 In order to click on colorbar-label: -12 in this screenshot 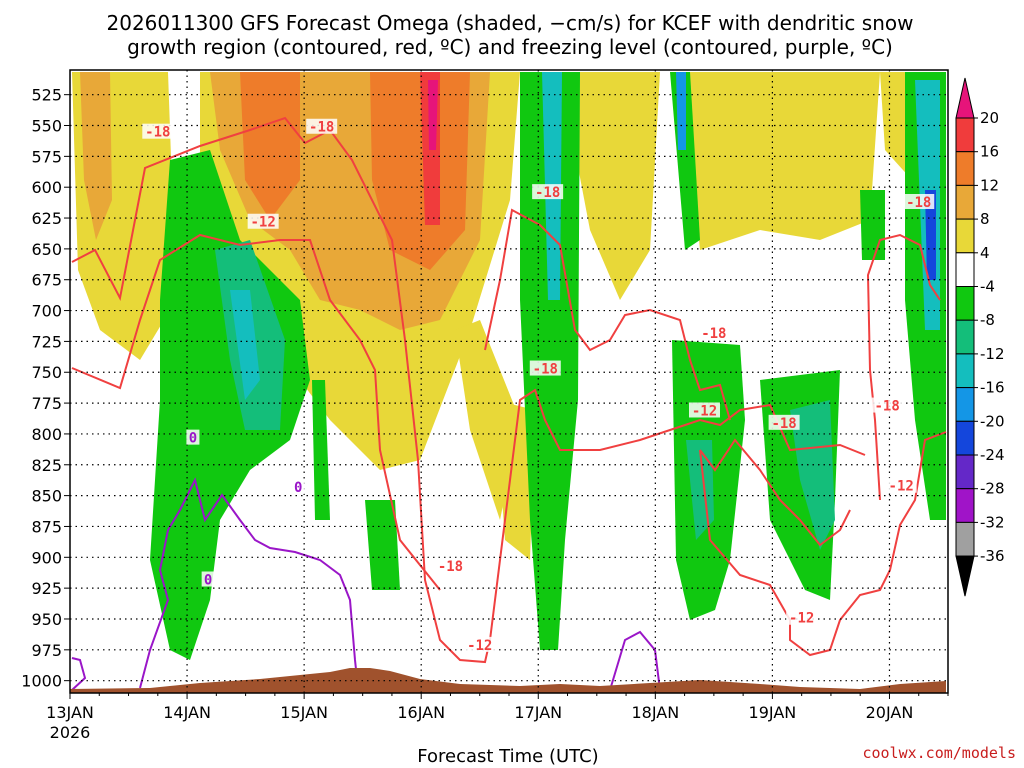, I will do `click(992, 354)`.